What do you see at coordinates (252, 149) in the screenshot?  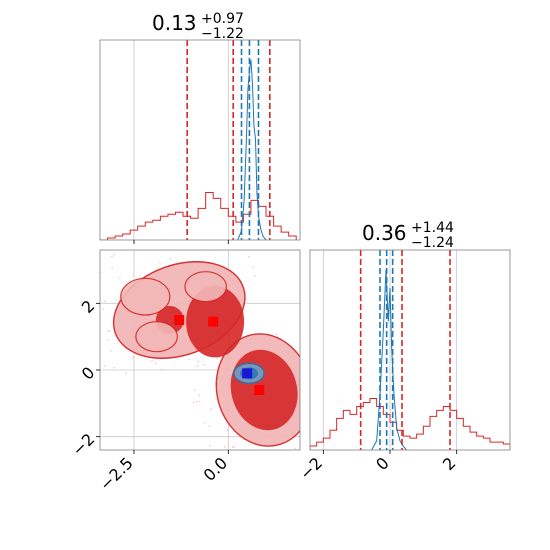 I see `blue-narrow-histogram` at bounding box center [252, 149].